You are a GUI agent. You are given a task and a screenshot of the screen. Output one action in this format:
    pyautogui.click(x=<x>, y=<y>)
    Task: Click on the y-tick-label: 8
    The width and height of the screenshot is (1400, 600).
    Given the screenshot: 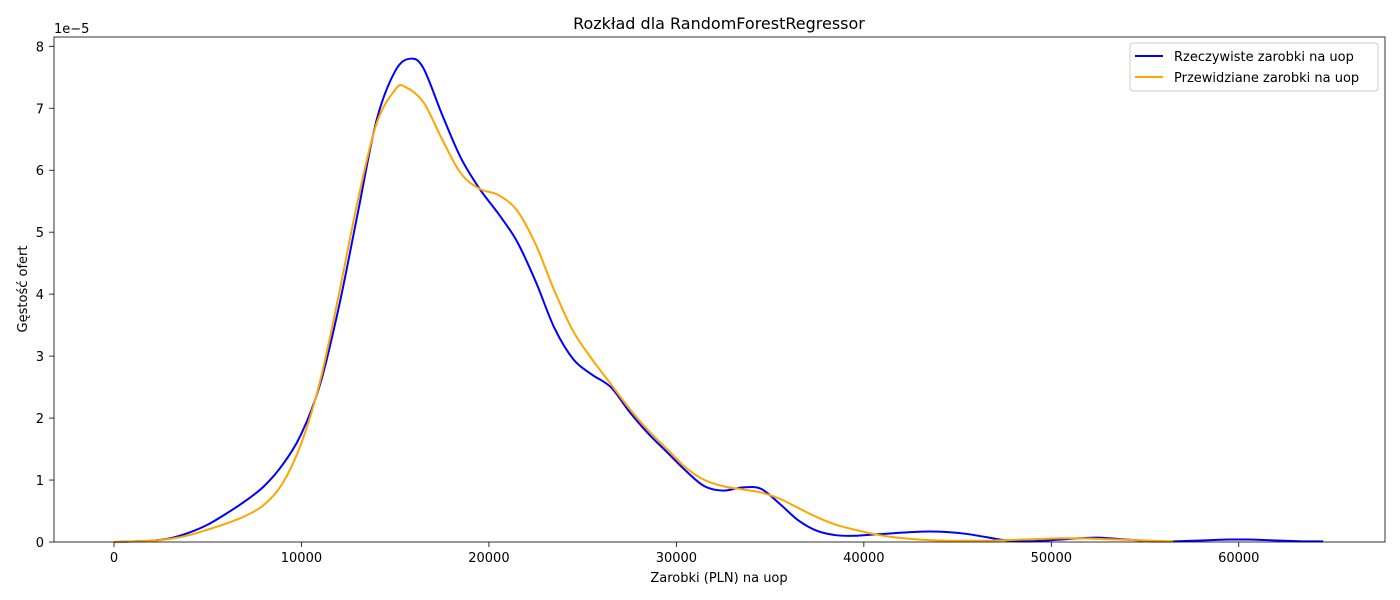 What is the action you would take?
    pyautogui.click(x=40, y=47)
    